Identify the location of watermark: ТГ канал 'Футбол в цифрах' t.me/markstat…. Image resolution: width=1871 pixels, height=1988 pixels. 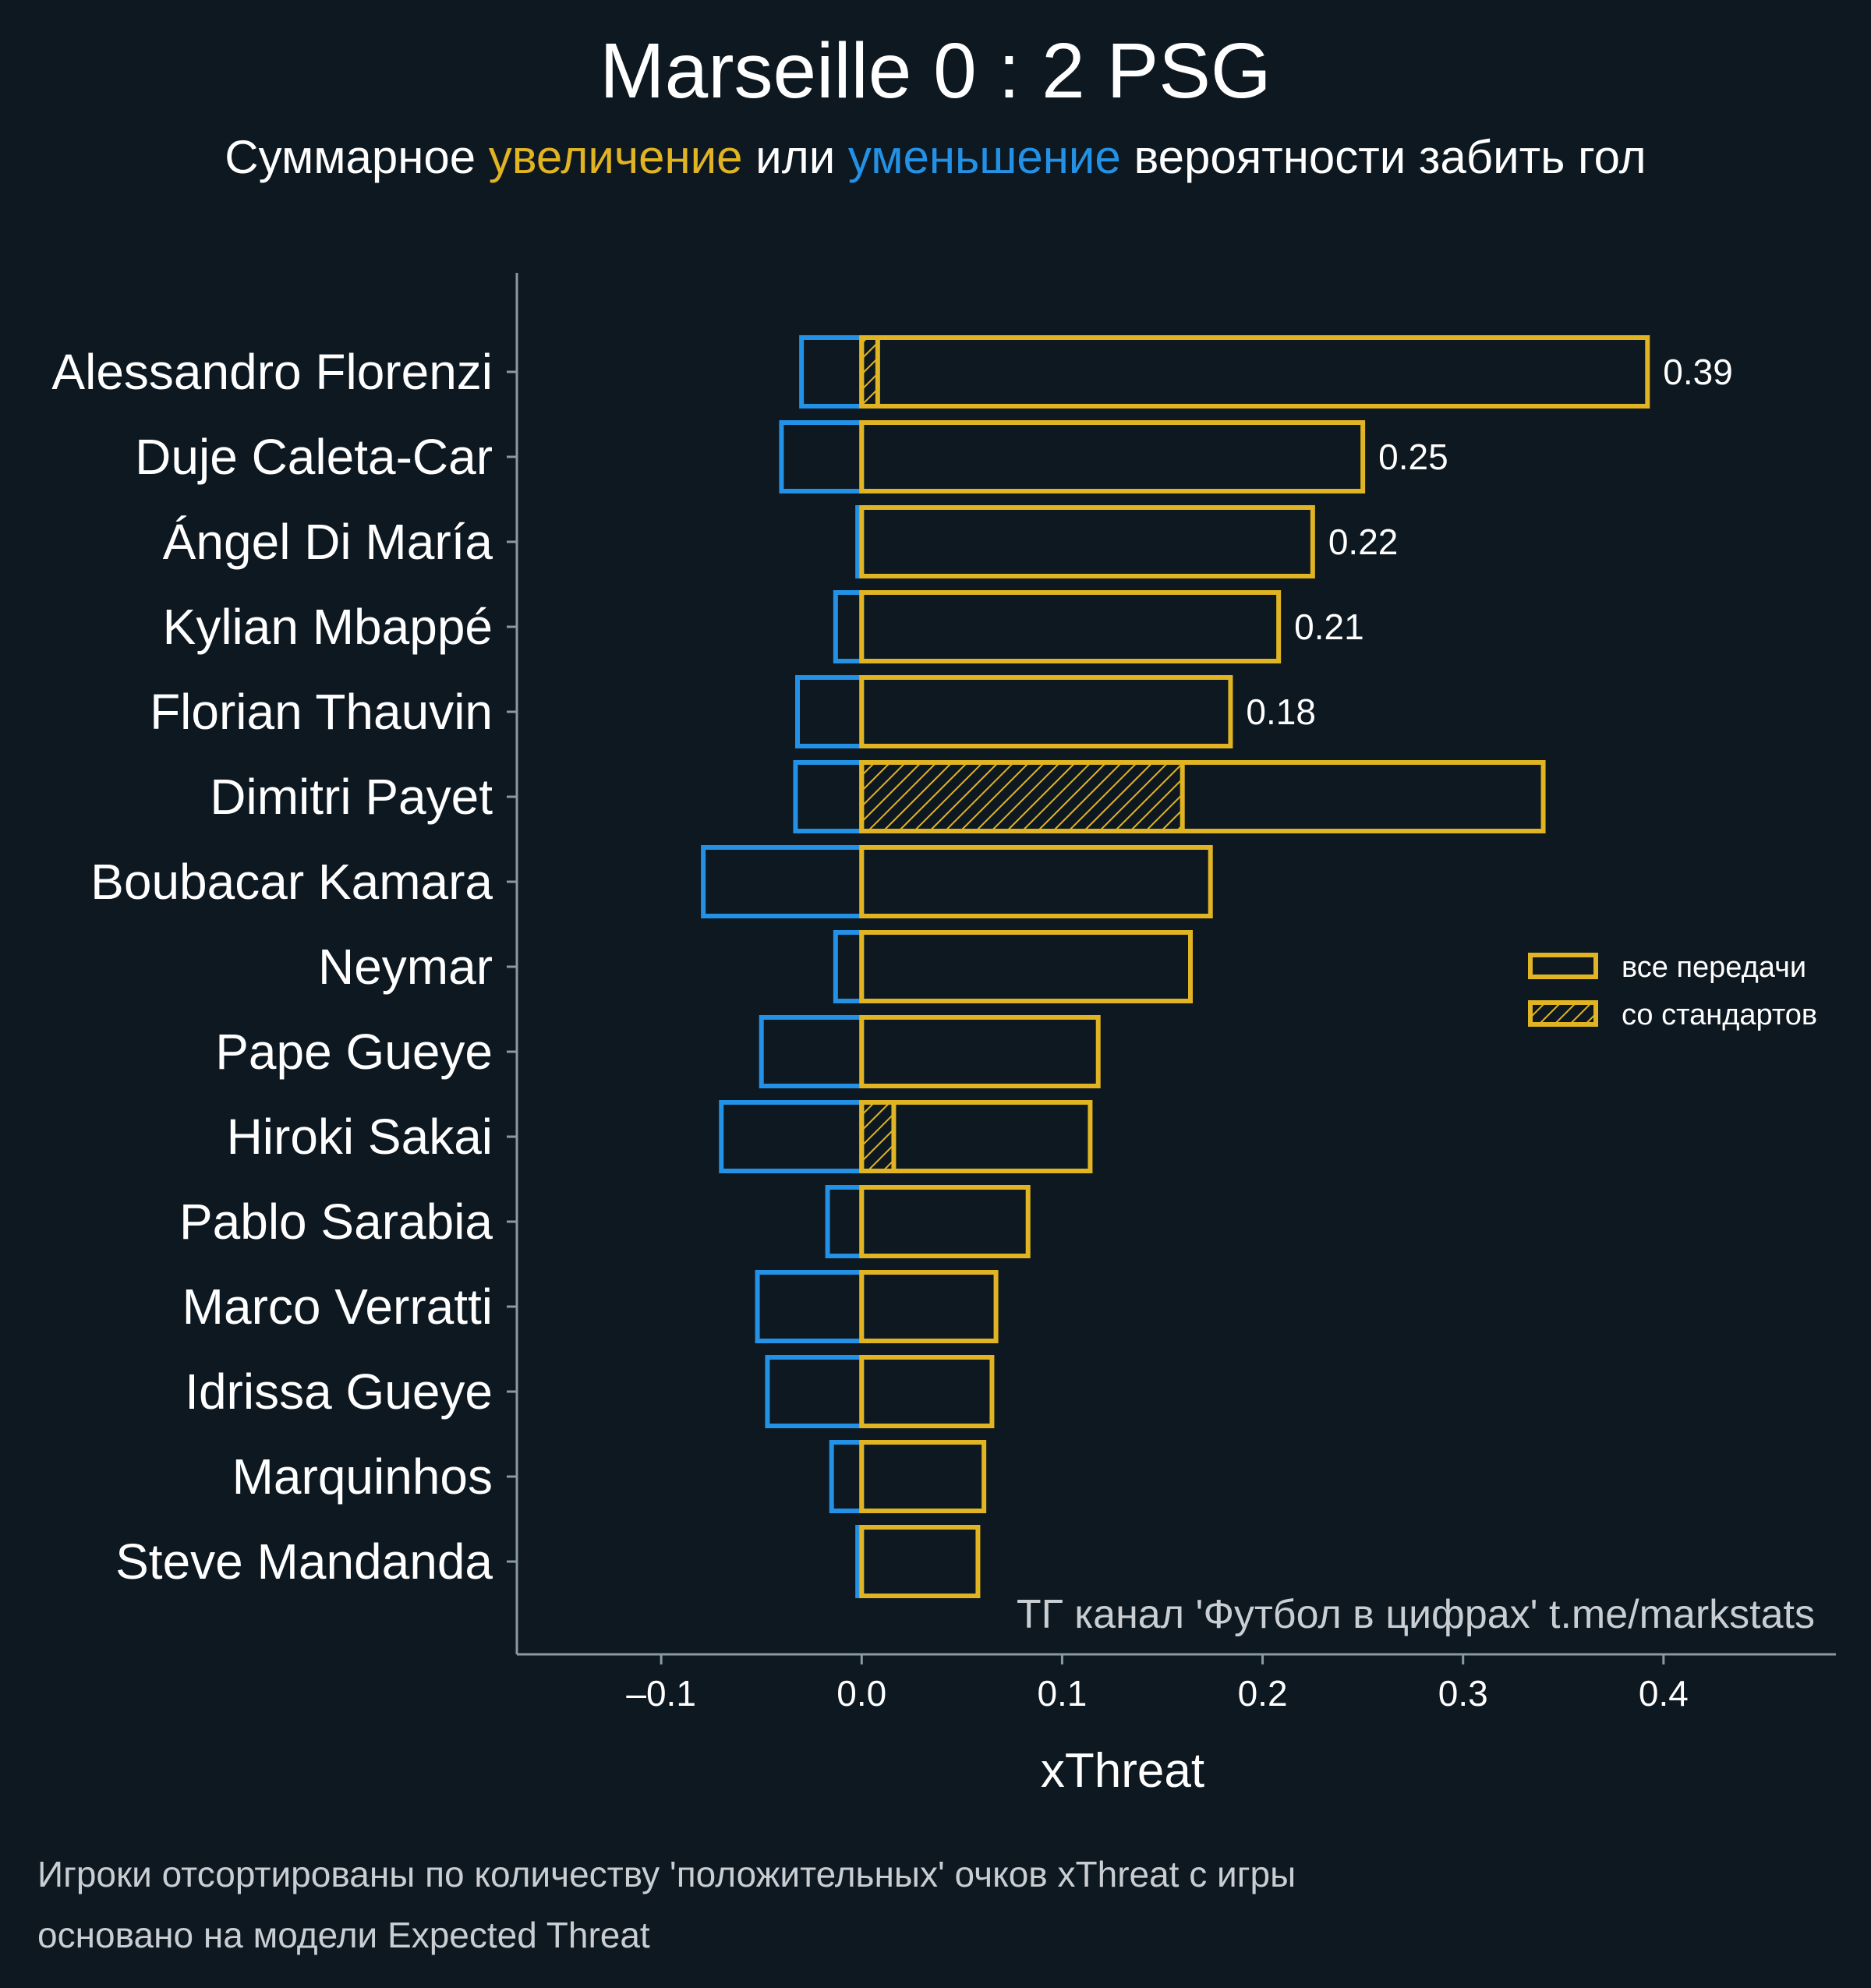
(1416, 1614).